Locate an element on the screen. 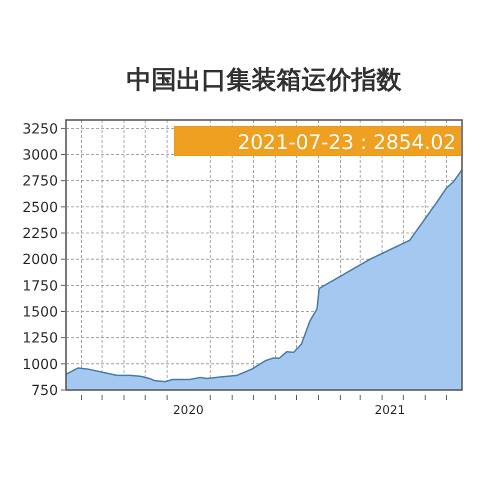 The width and height of the screenshot is (480, 480). y-tick-label: 1250 is located at coordinates (40, 338).